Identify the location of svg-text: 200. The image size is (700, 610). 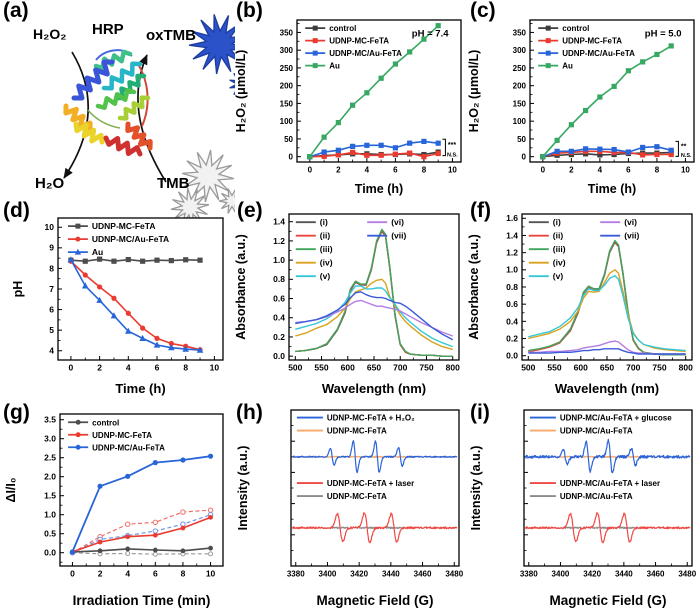
(287, 86).